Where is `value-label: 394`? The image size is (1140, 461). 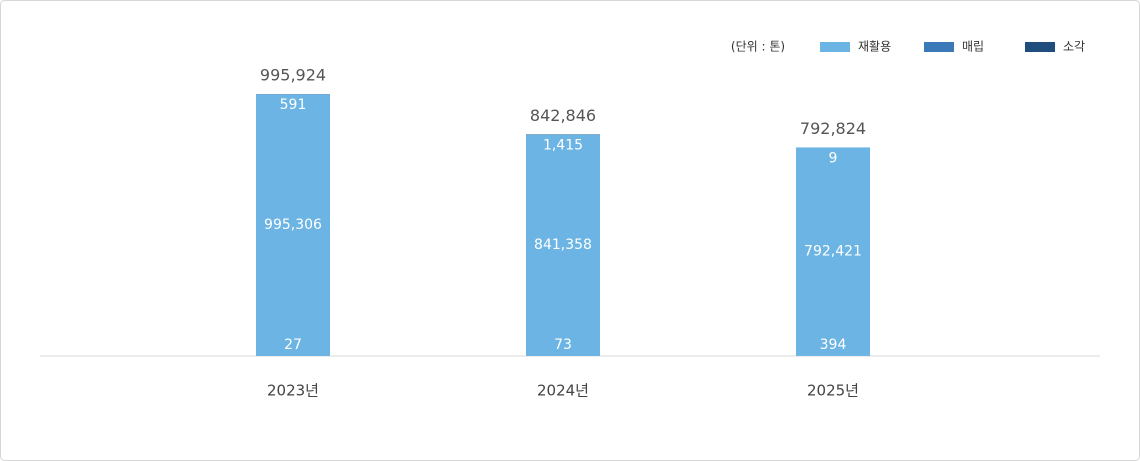 value-label: 394 is located at coordinates (833, 345).